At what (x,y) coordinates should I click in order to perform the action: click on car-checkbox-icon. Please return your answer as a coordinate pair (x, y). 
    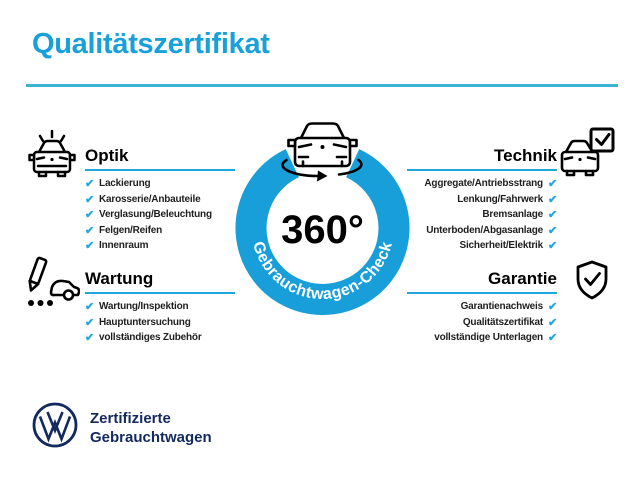
    Looking at the image, I should click on (589, 153).